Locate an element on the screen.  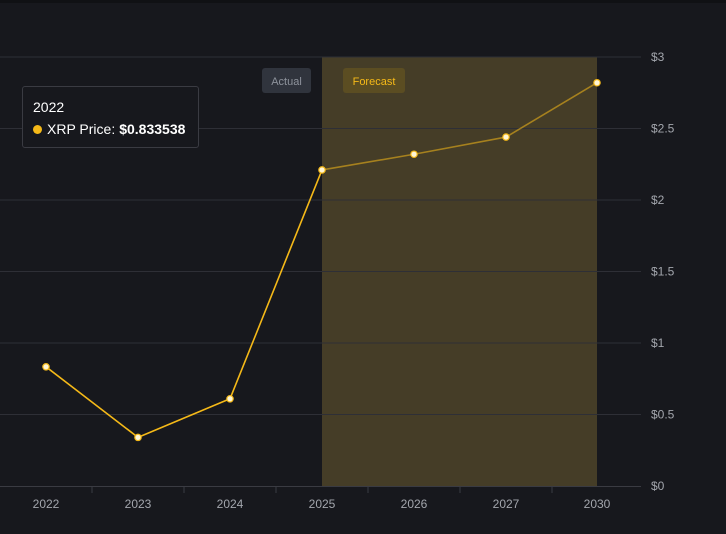
y-tick-label: $1 is located at coordinates (658, 343).